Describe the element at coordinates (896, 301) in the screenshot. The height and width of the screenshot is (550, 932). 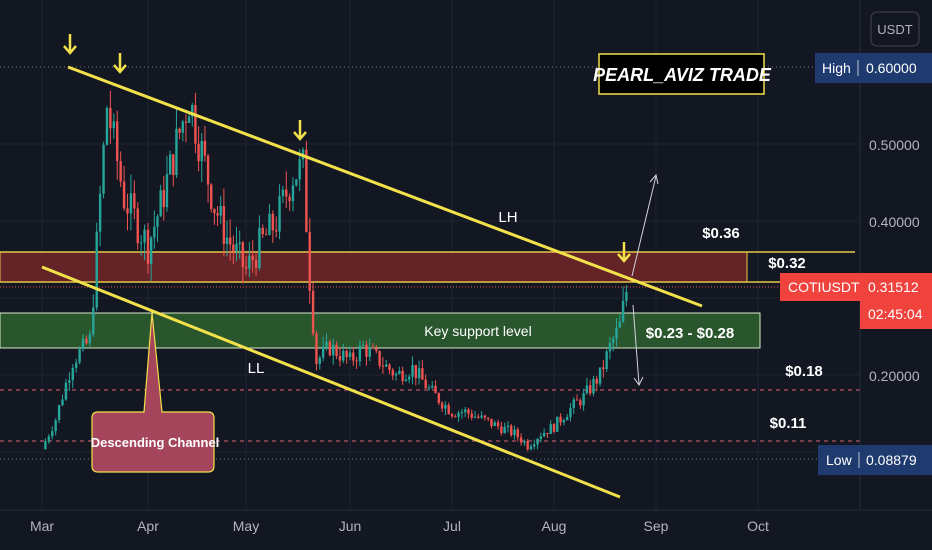
I see `current-price-badge` at that location.